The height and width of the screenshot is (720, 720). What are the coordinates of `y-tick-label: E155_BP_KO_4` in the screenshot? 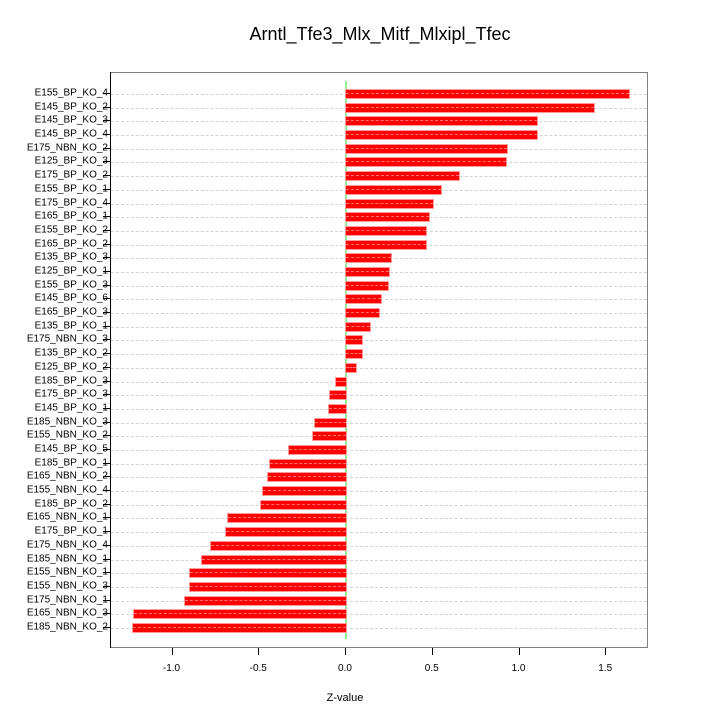 It's located at (71, 93).